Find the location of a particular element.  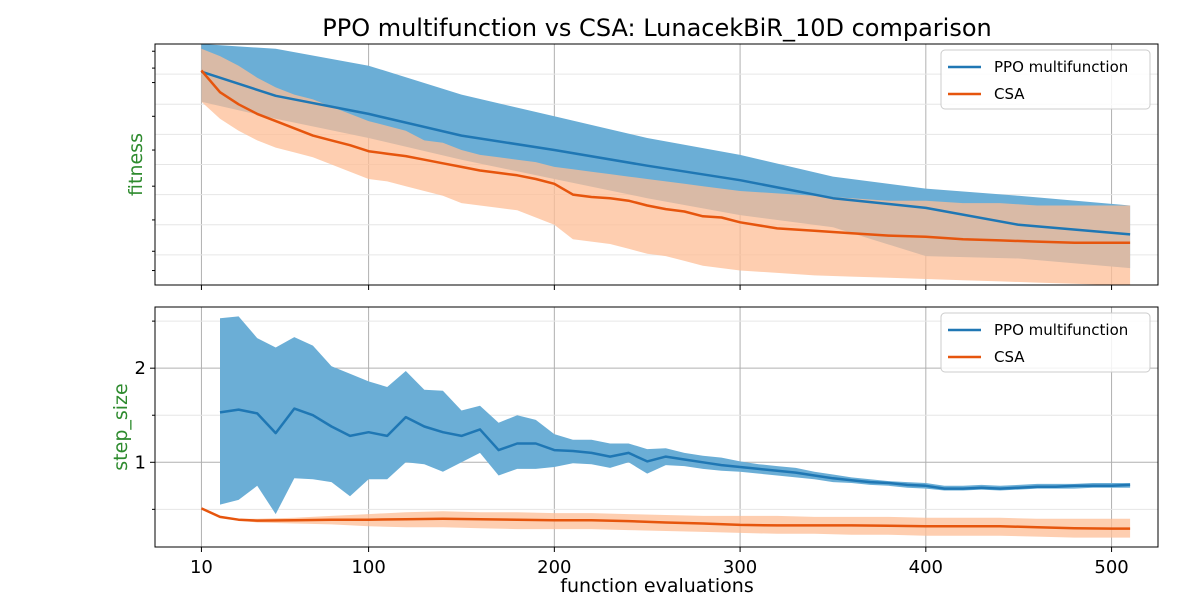

step-size-ytick-label: 2 is located at coordinates (140, 368).